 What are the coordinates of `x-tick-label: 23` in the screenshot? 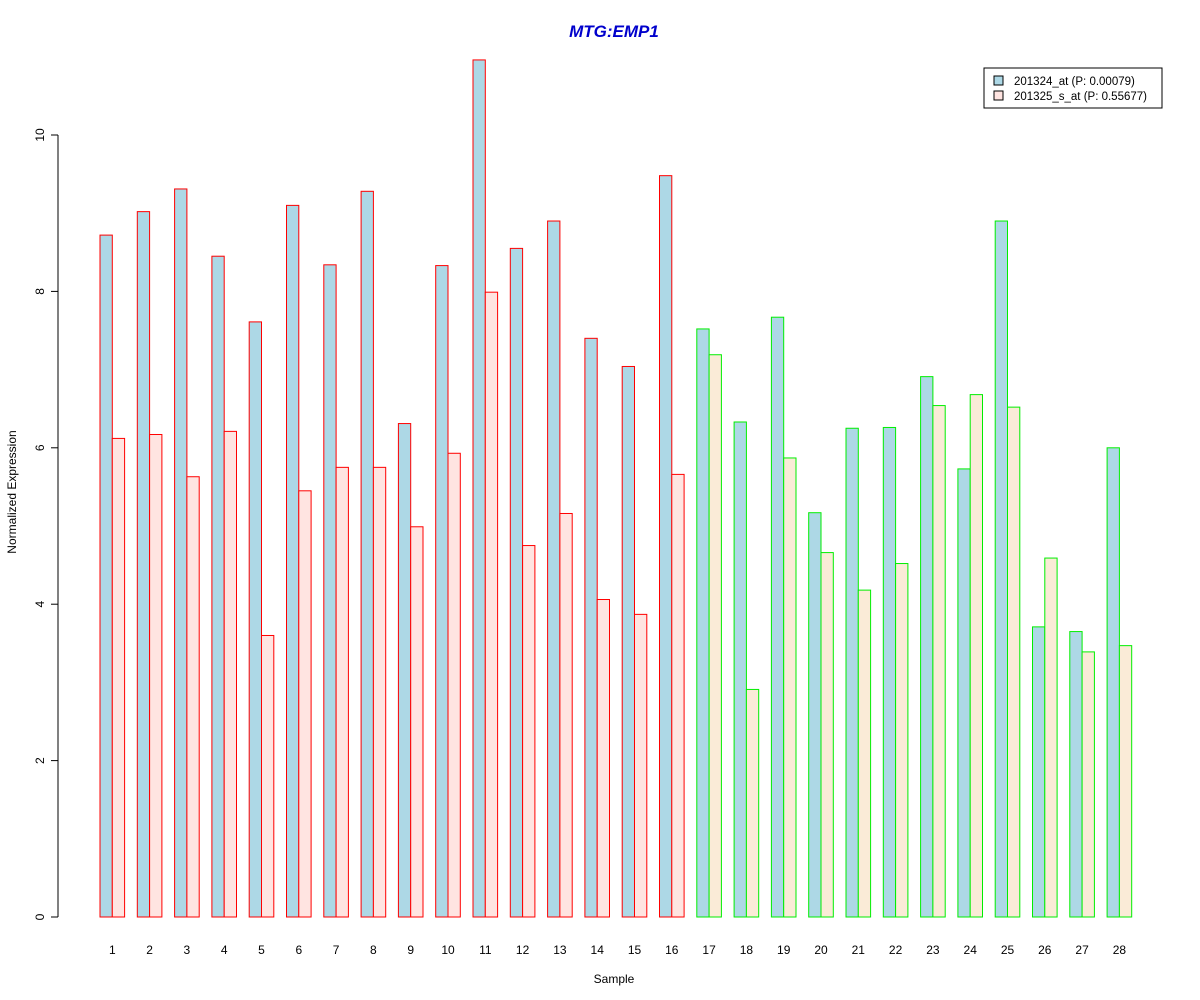 It's located at (933, 950).